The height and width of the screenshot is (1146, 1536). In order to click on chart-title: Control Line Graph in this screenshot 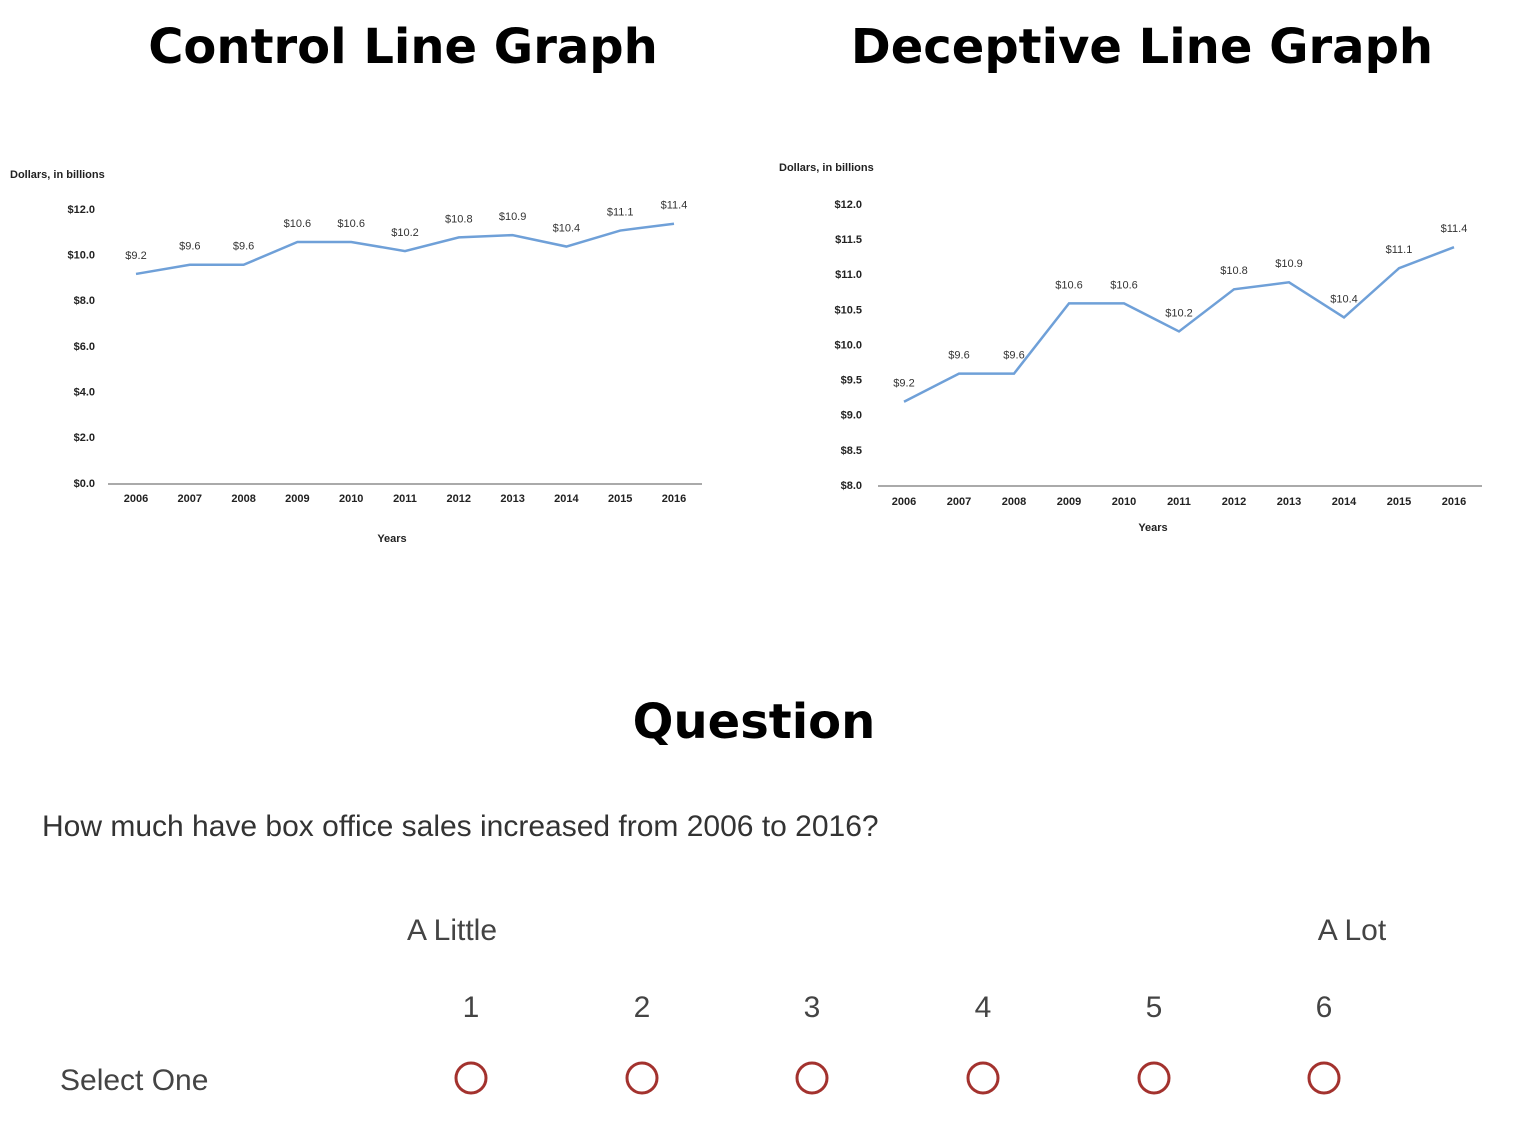, I will do `click(403, 47)`.